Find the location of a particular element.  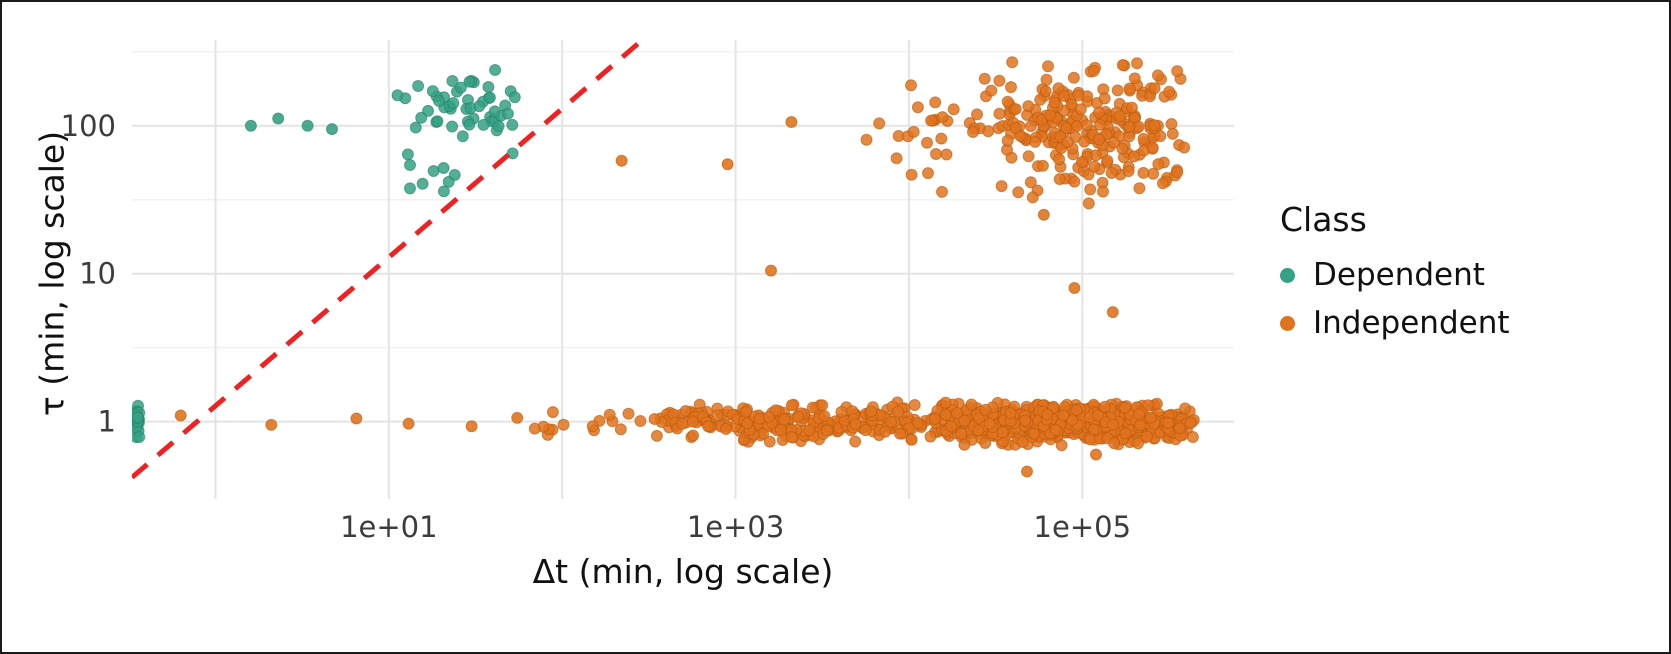

legend-item-dependent: Dependent is located at coordinates (1395, 275).